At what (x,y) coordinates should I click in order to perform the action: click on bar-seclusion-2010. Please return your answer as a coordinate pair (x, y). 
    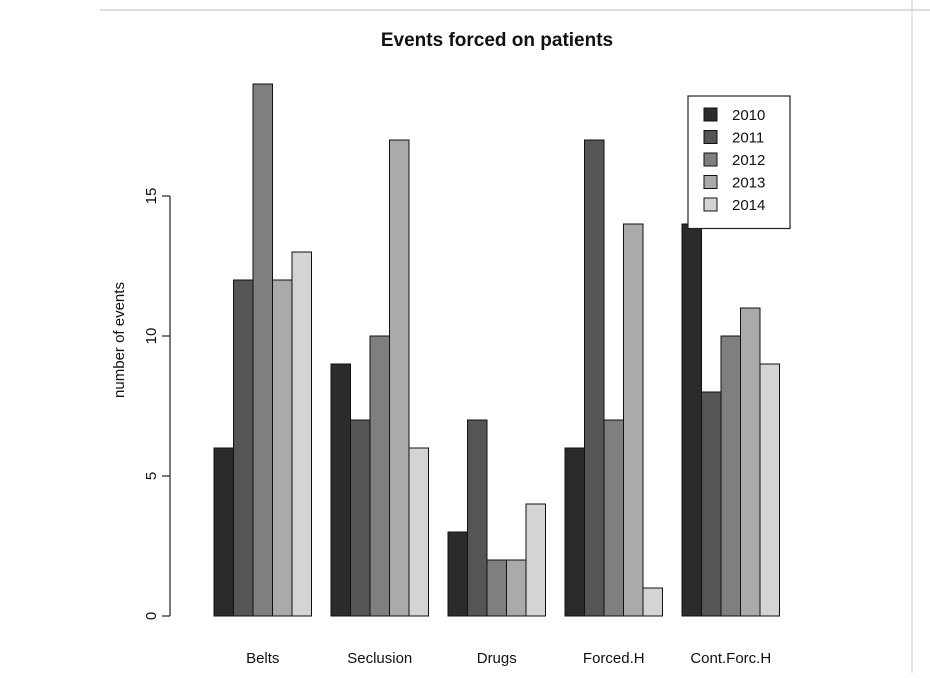
    Looking at the image, I should click on (340, 490).